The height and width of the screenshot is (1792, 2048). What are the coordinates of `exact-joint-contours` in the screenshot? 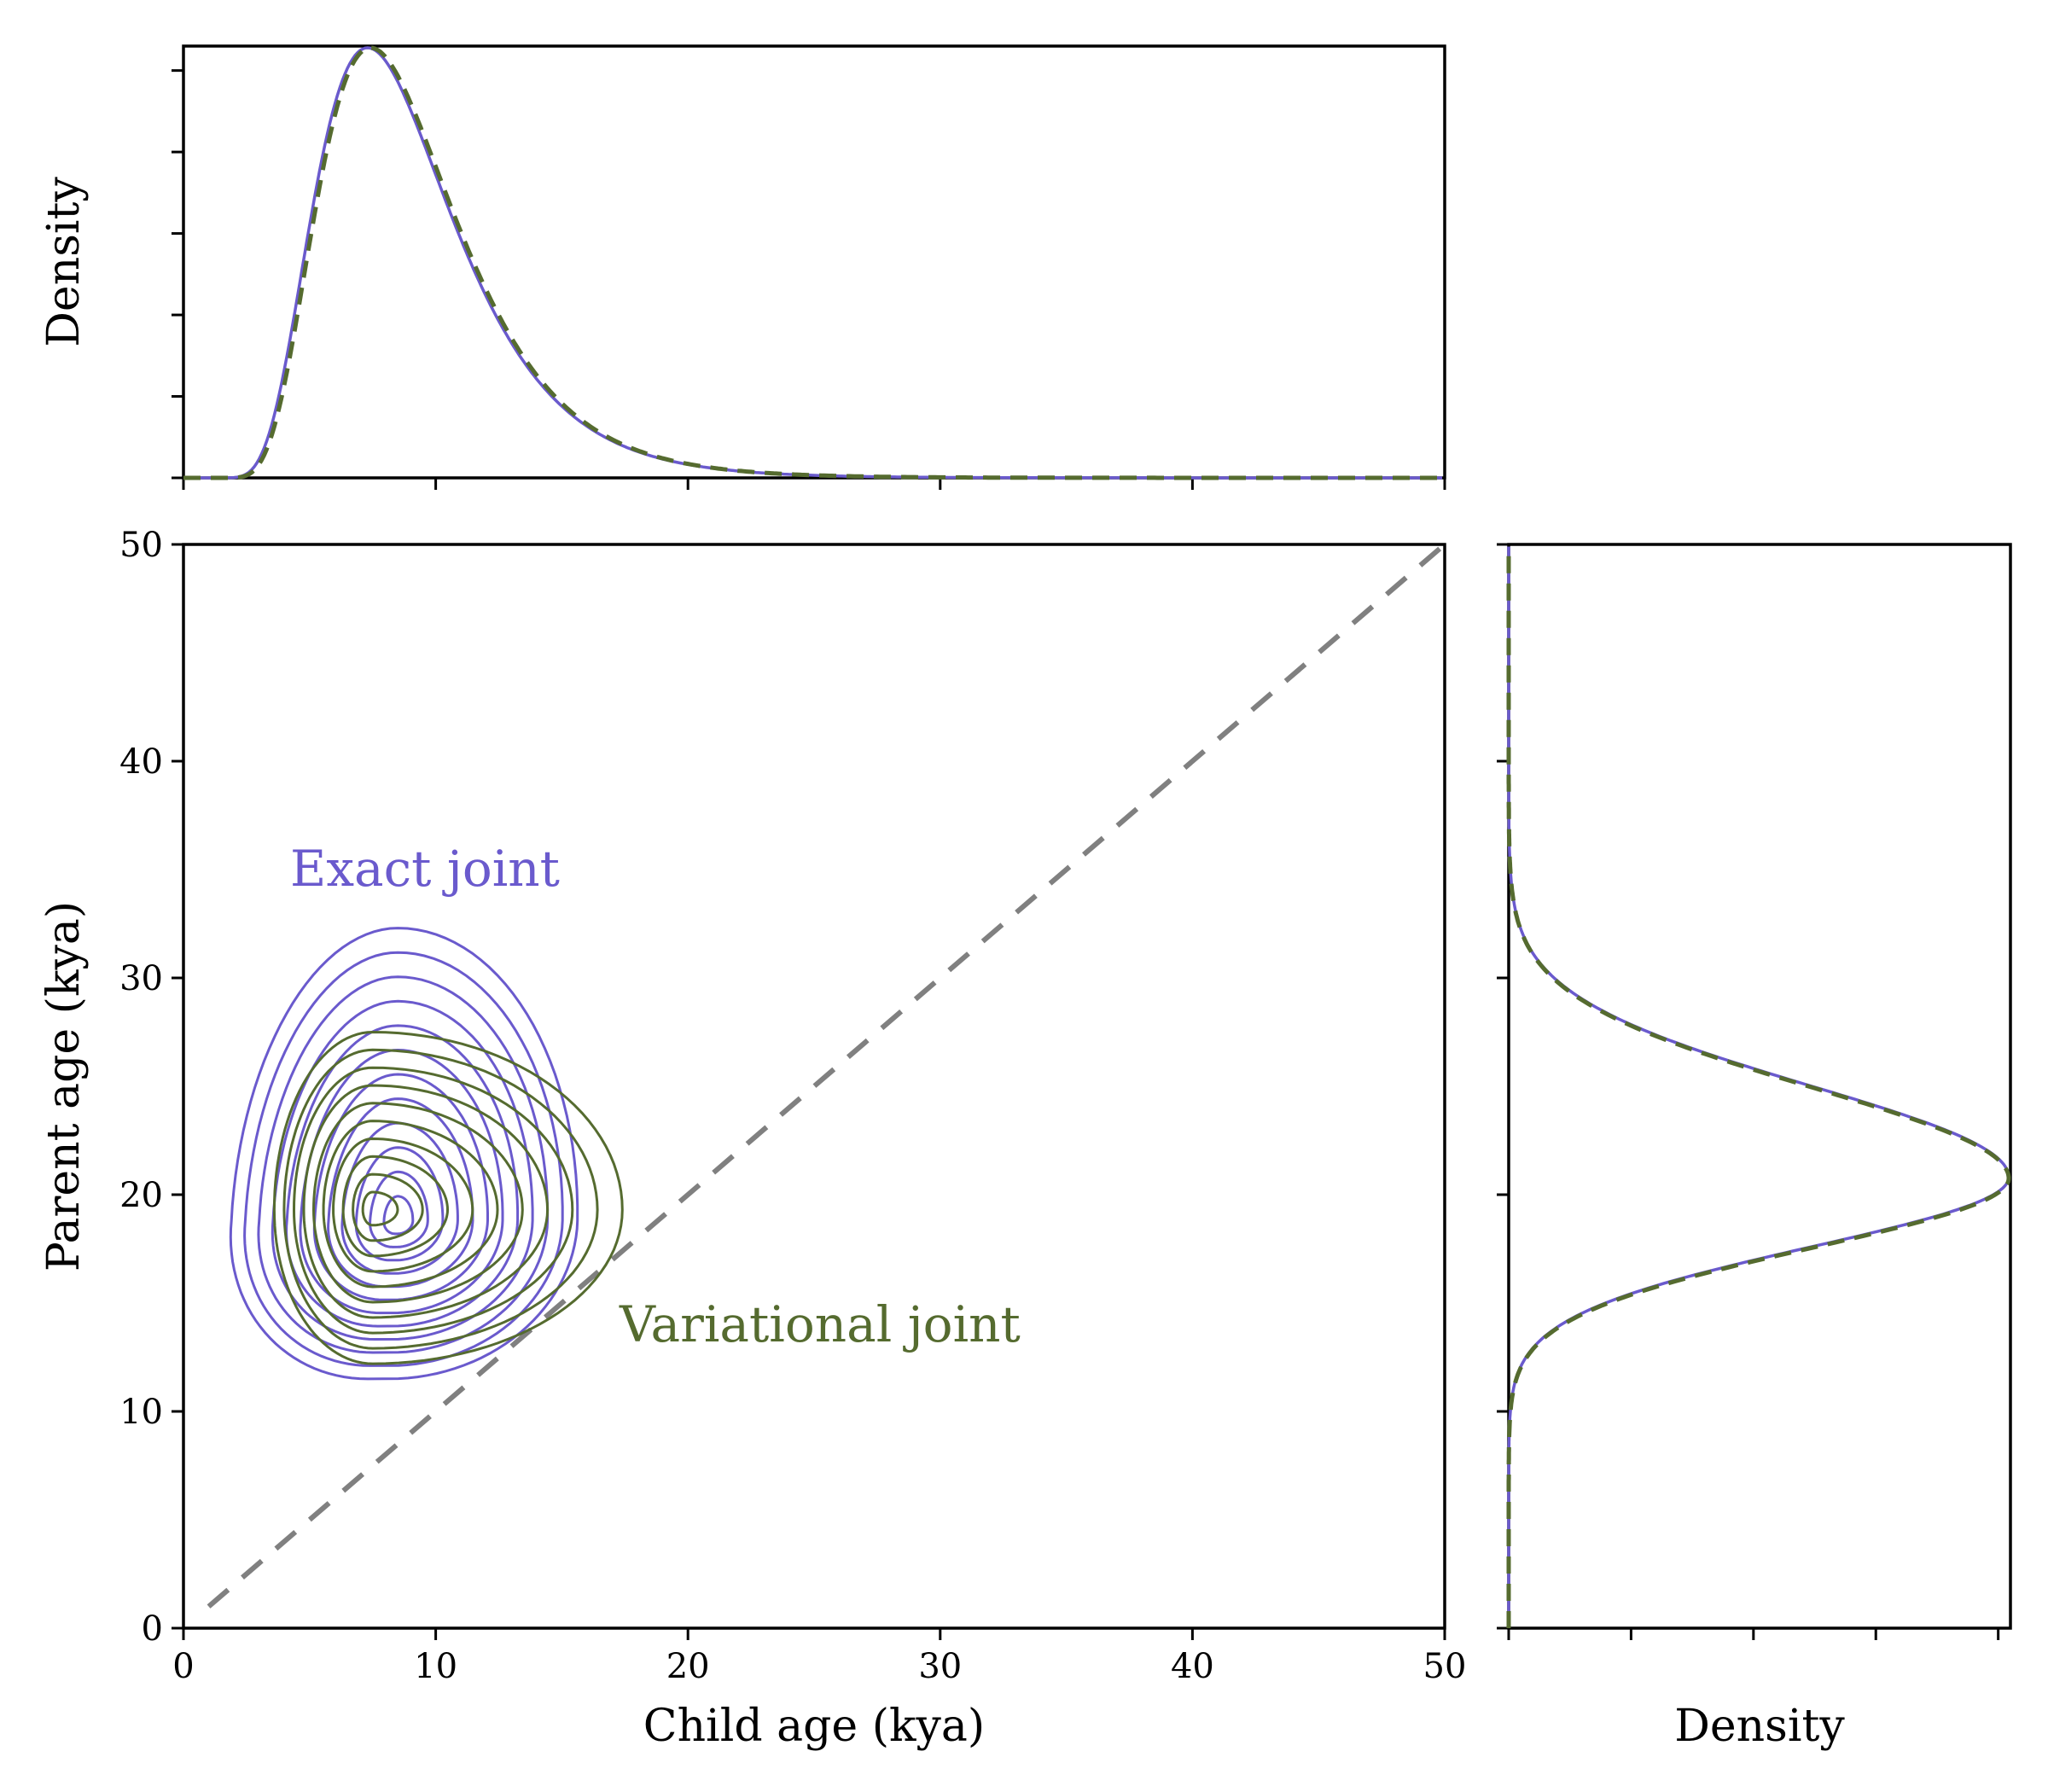 It's located at (404, 1154).